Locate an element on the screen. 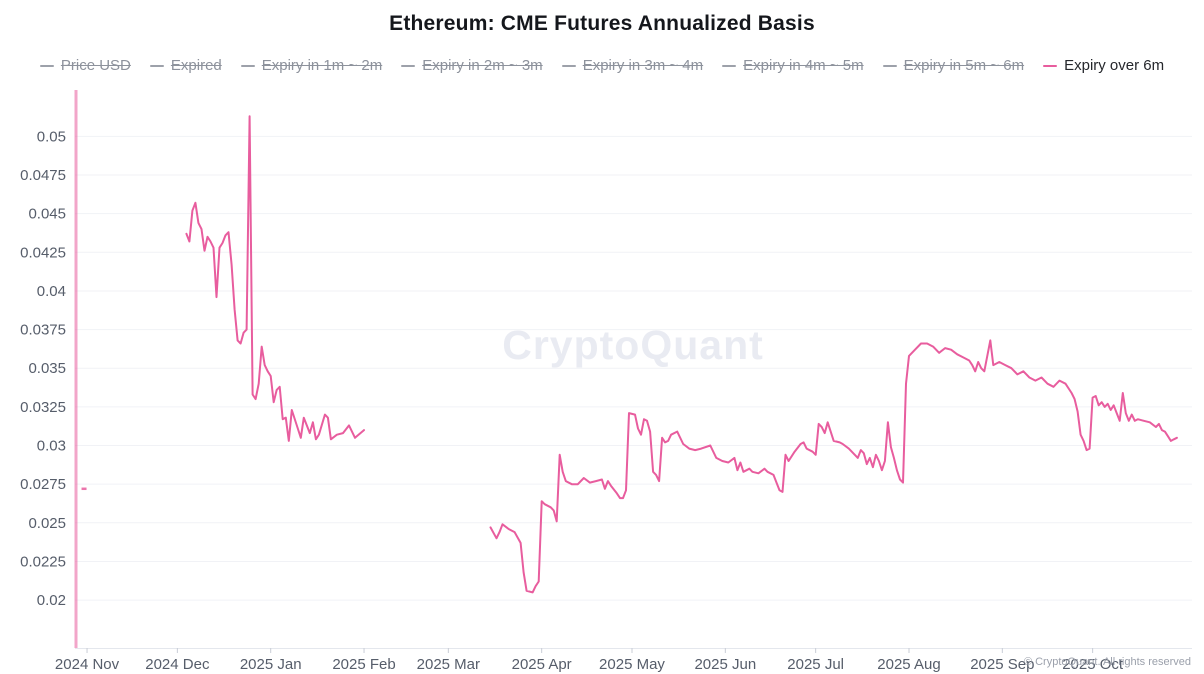 The height and width of the screenshot is (674, 1204). y-axis-label: 0.0325 is located at coordinates (43, 407).